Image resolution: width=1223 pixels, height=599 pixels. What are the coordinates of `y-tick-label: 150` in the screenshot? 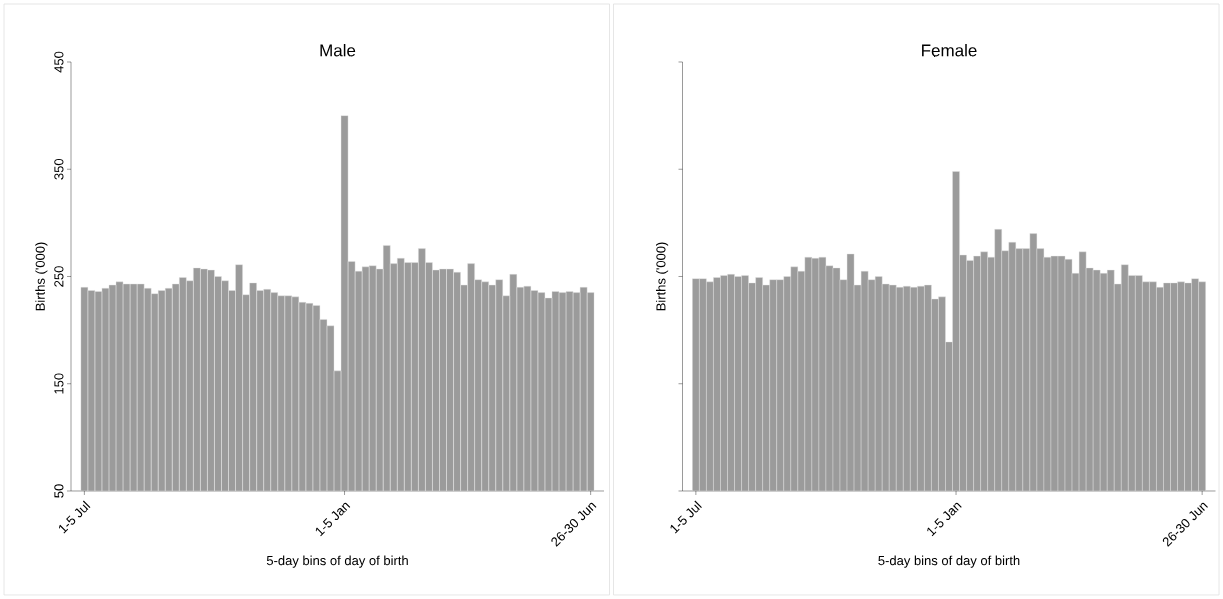 It's located at (59, 383).